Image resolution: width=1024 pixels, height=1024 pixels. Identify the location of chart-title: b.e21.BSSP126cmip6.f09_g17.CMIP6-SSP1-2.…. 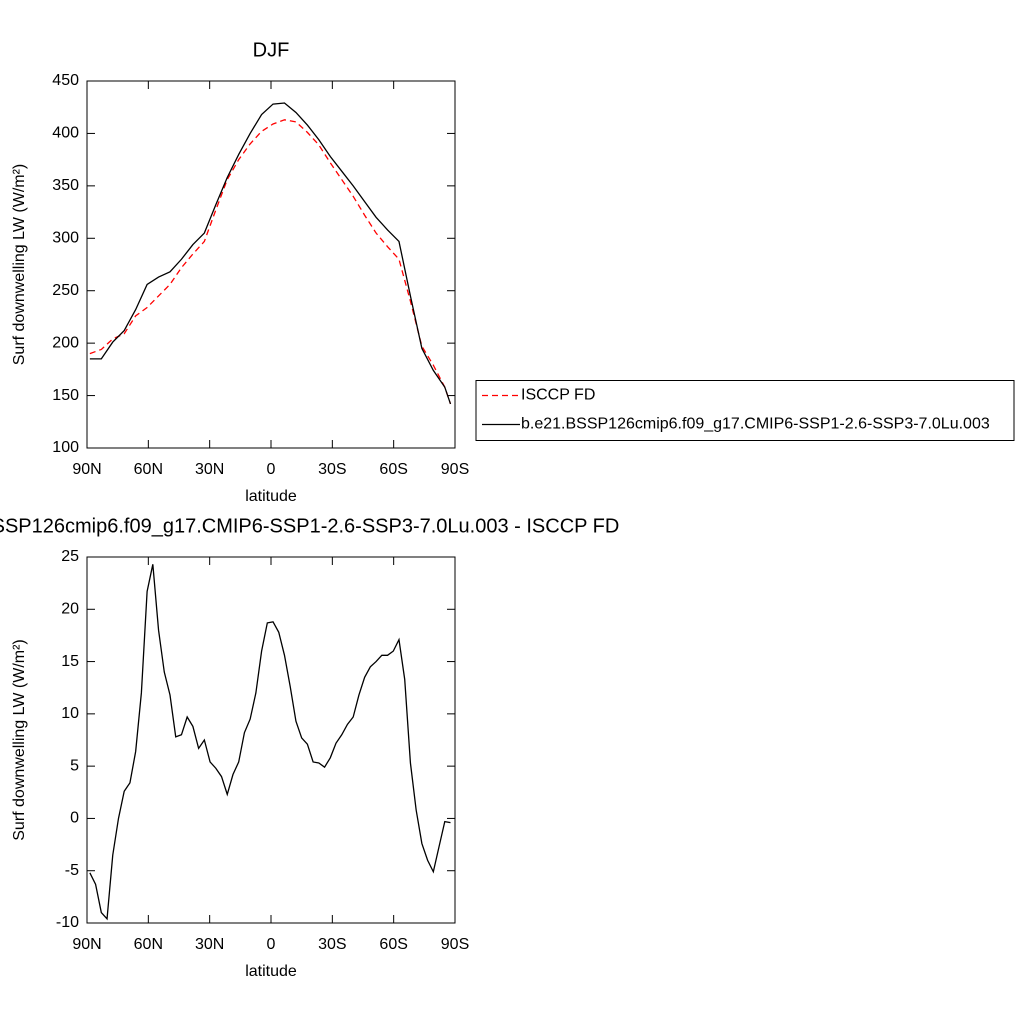
(309, 526).